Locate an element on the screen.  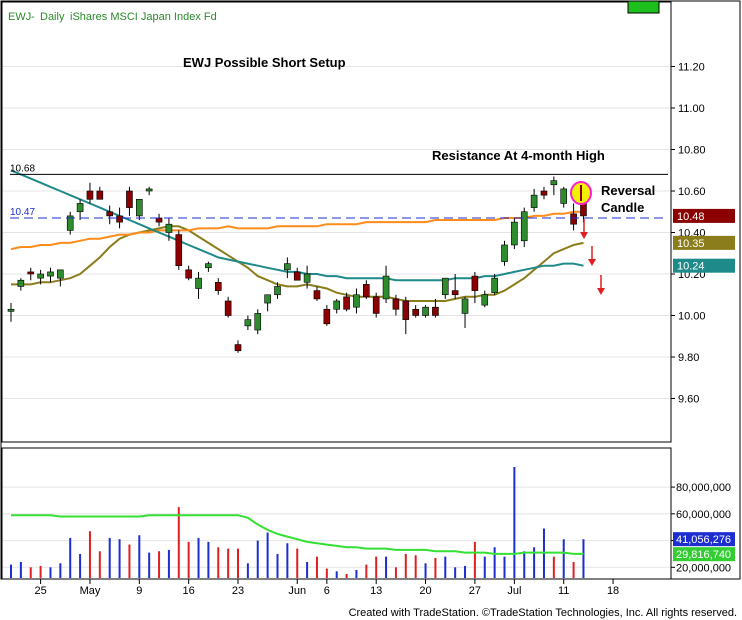
volume-tick-label: 60,000,000 is located at coordinates (703, 515).